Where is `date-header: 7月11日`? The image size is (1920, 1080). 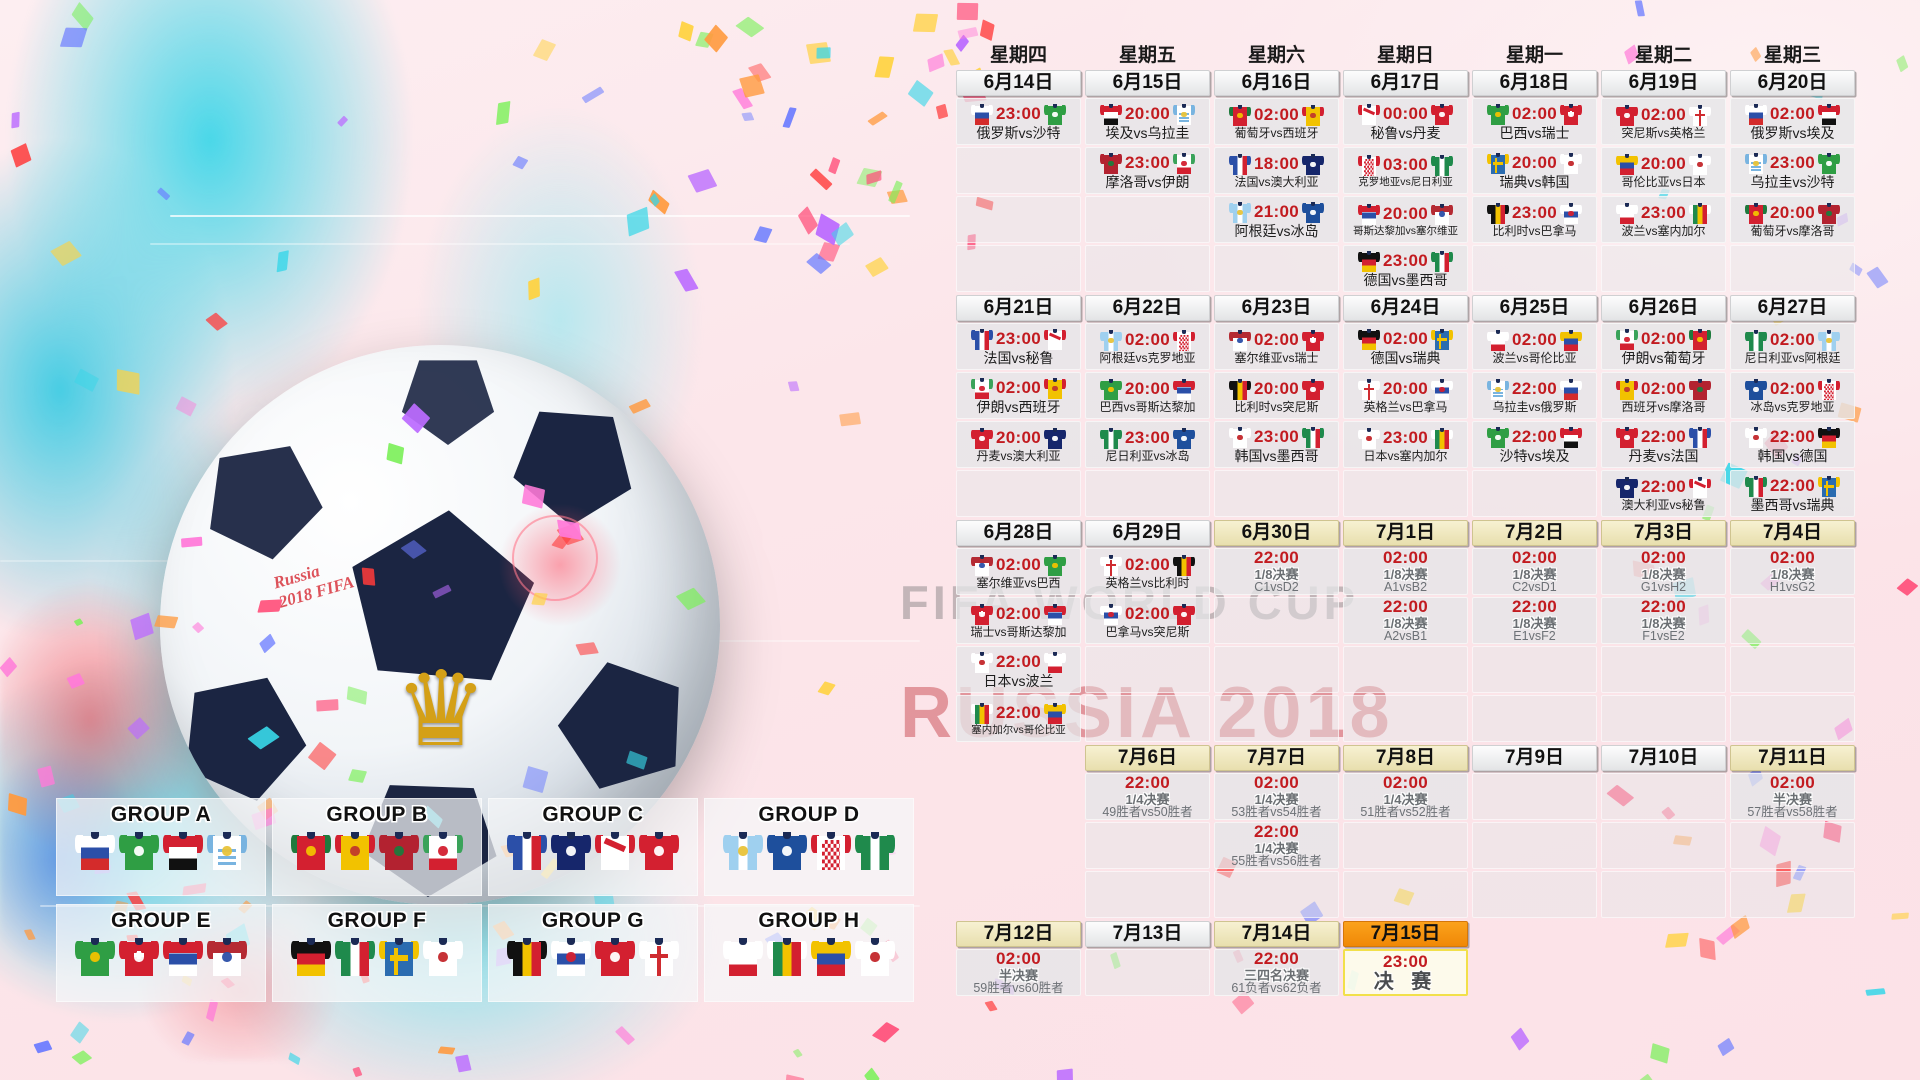 date-header: 7月11日 is located at coordinates (1792, 758).